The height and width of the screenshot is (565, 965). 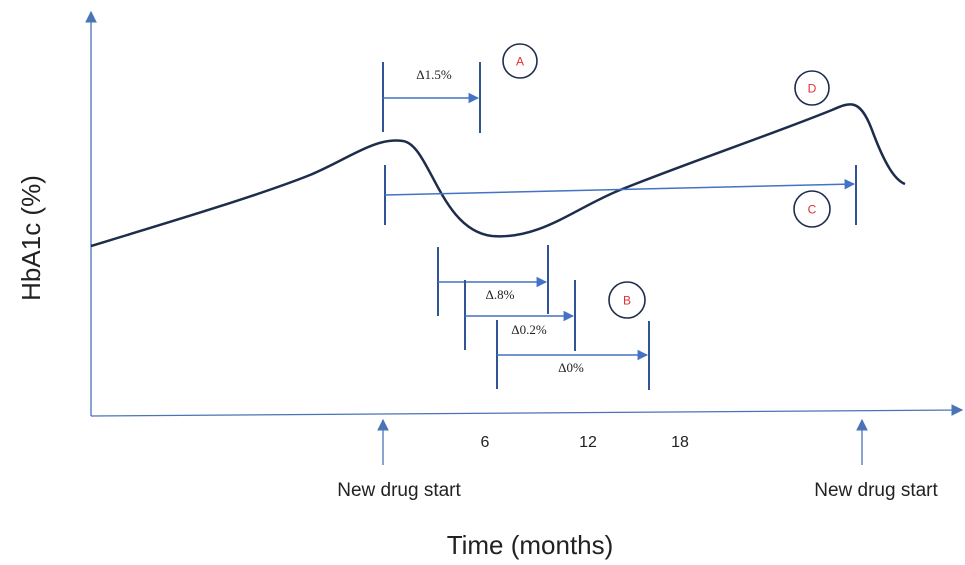 What do you see at coordinates (500, 294) in the screenshot?
I see `interval-b1-label: Δ.8%` at bounding box center [500, 294].